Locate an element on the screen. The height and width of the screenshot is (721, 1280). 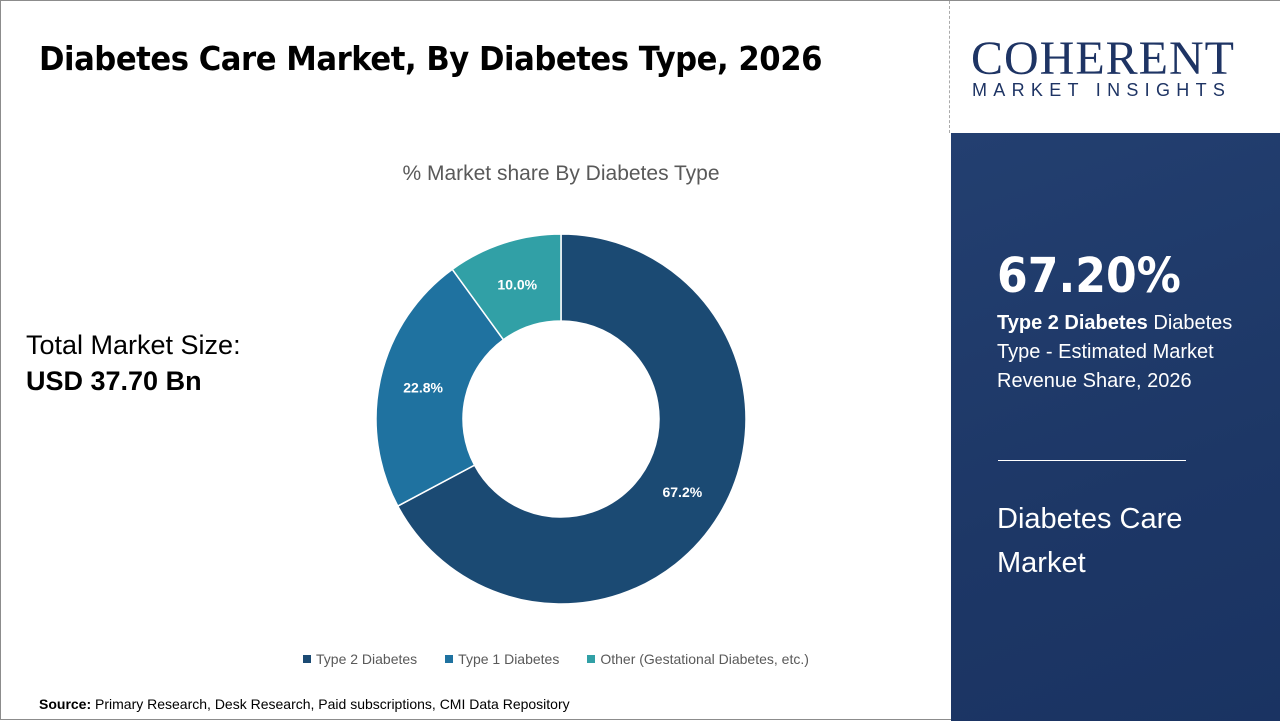
data-label: 67.2% is located at coordinates (682, 492).